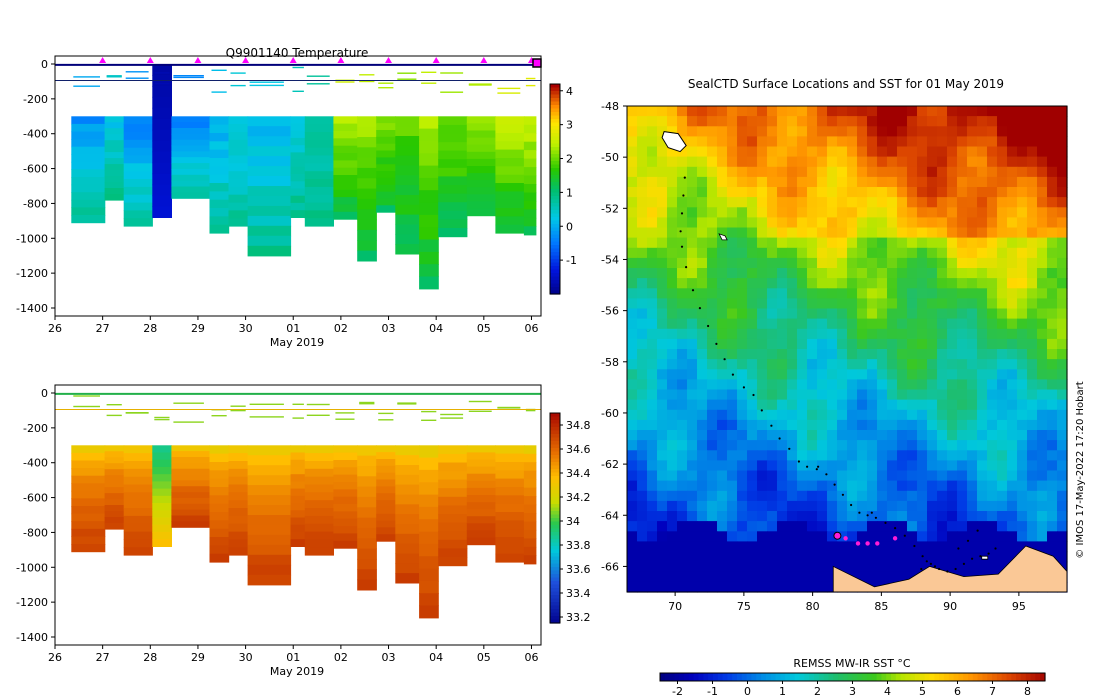 The height and width of the screenshot is (700, 1100). I want to click on salinity-surface-sample, so click(345, 413).